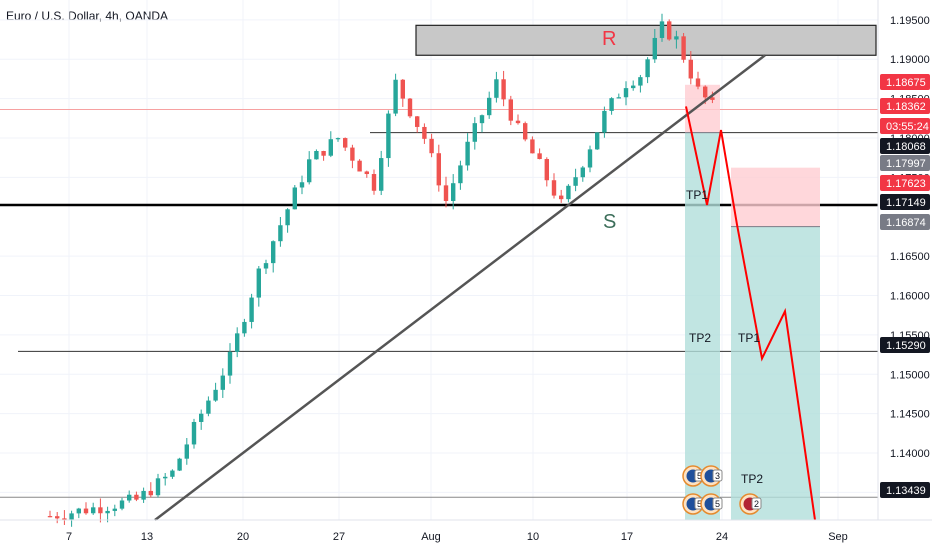  I want to click on time-tick-label: 10, so click(533, 537).